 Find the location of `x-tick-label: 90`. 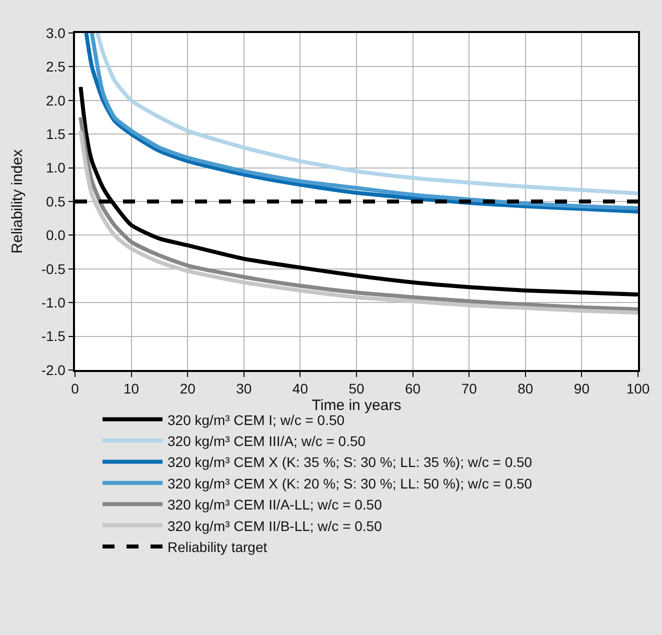

x-tick-label: 90 is located at coordinates (582, 388).